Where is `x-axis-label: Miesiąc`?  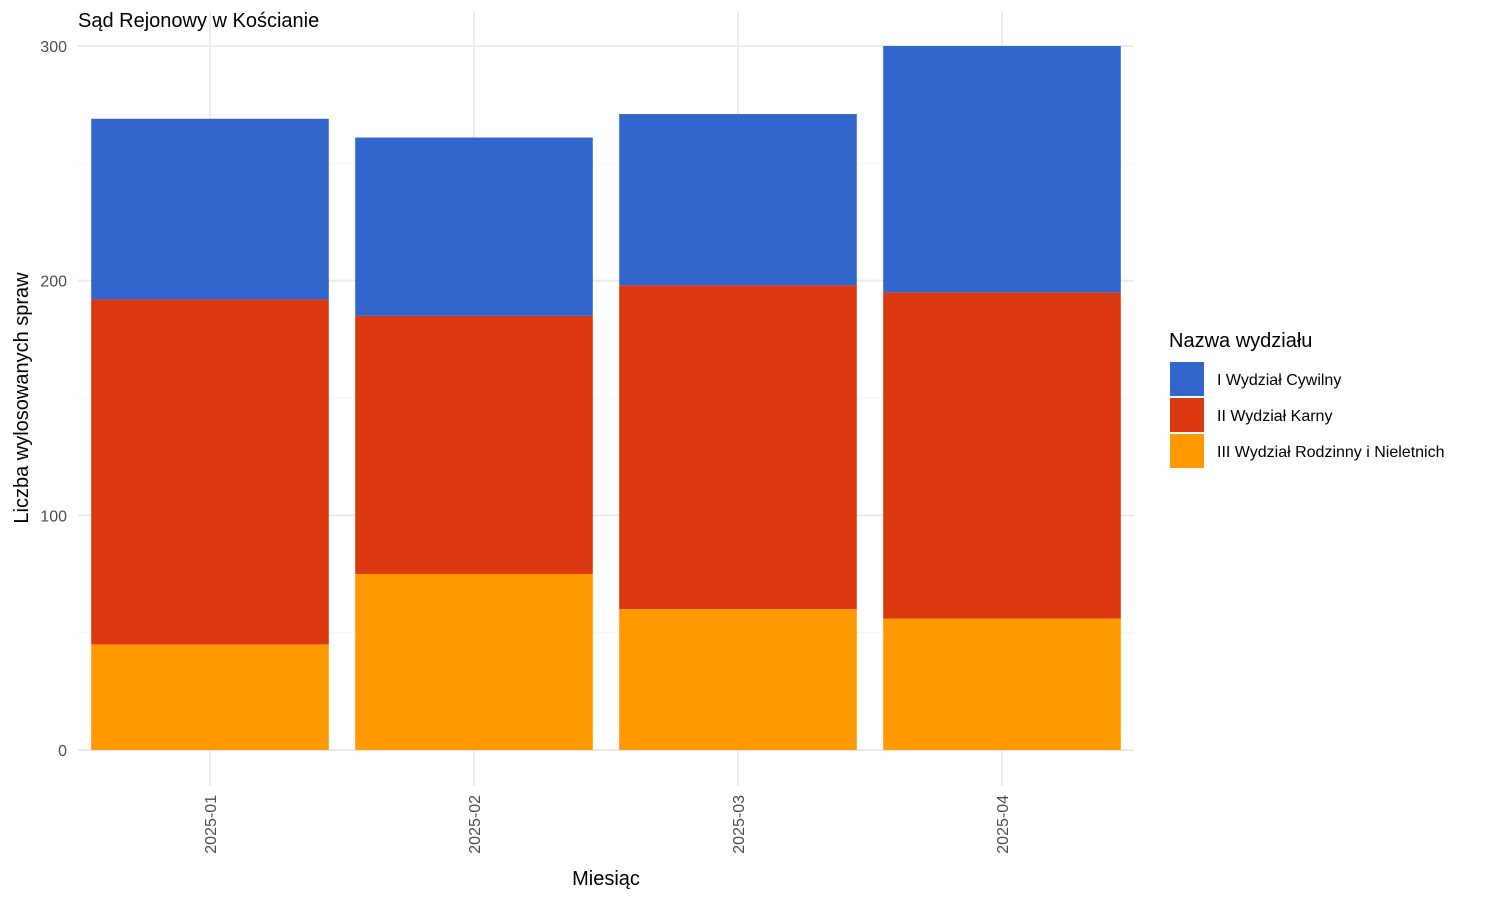
x-axis-label: Miesiąc is located at coordinates (606, 879).